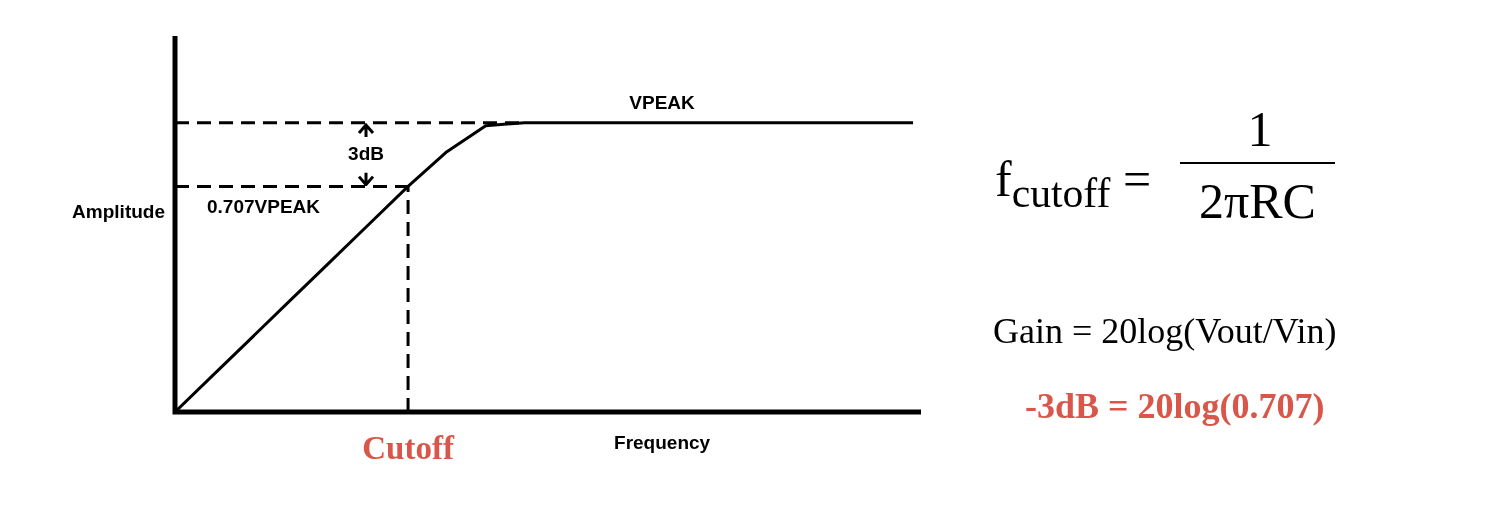  What do you see at coordinates (366, 153) in the screenshot?
I see `annotation: 3dB` at bounding box center [366, 153].